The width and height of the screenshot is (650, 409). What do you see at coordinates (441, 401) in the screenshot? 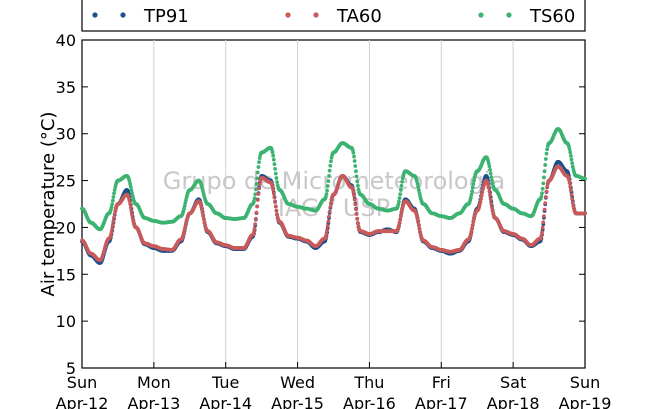
I see `x-tick-label-date: Apr-17` at bounding box center [441, 401].